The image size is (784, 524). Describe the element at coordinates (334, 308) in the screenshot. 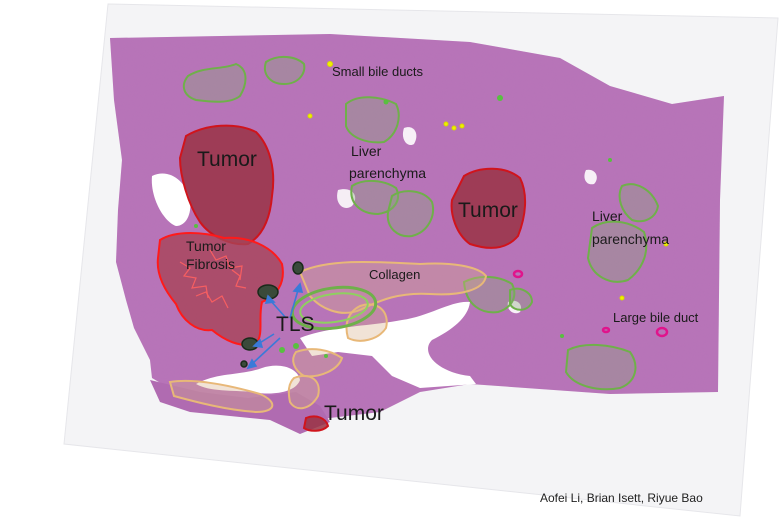

I see `collagen-ring` at that location.